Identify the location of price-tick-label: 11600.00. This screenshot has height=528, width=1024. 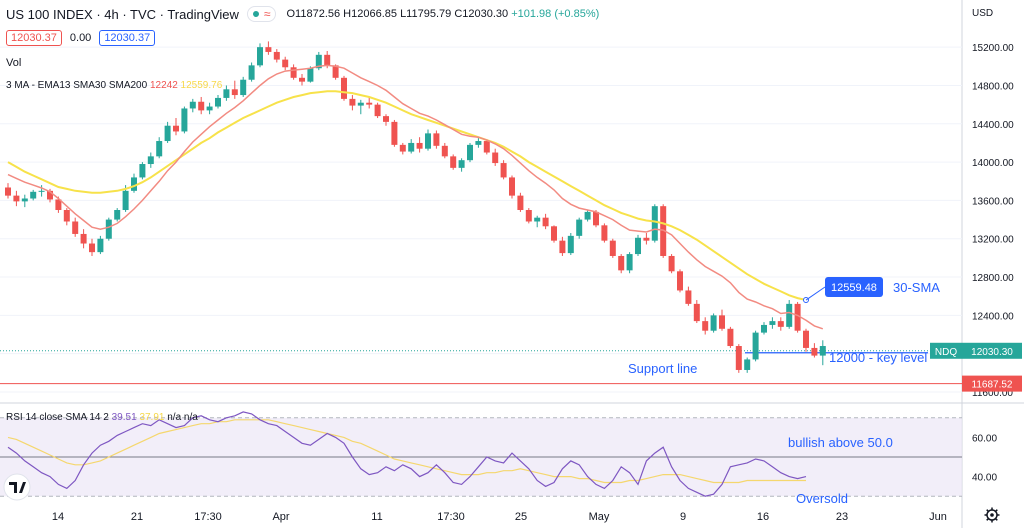
(992, 393).